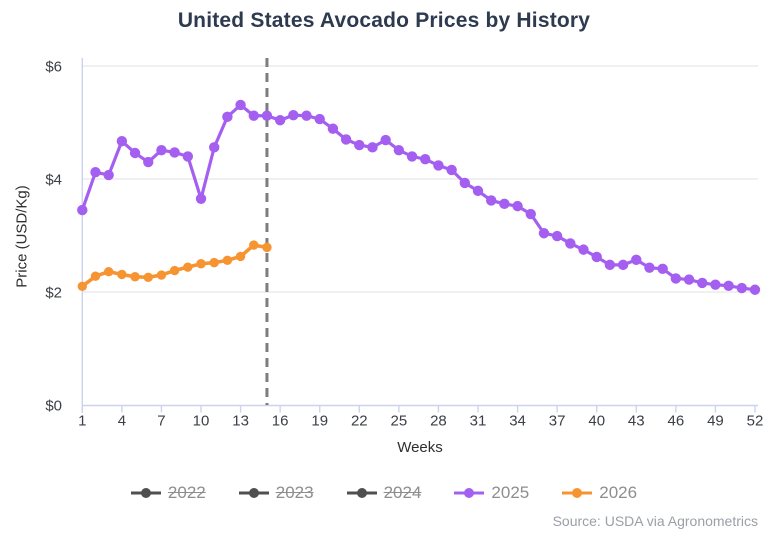 The width and height of the screenshot is (768, 538). I want to click on legend-item-2024: 2024, so click(384, 493).